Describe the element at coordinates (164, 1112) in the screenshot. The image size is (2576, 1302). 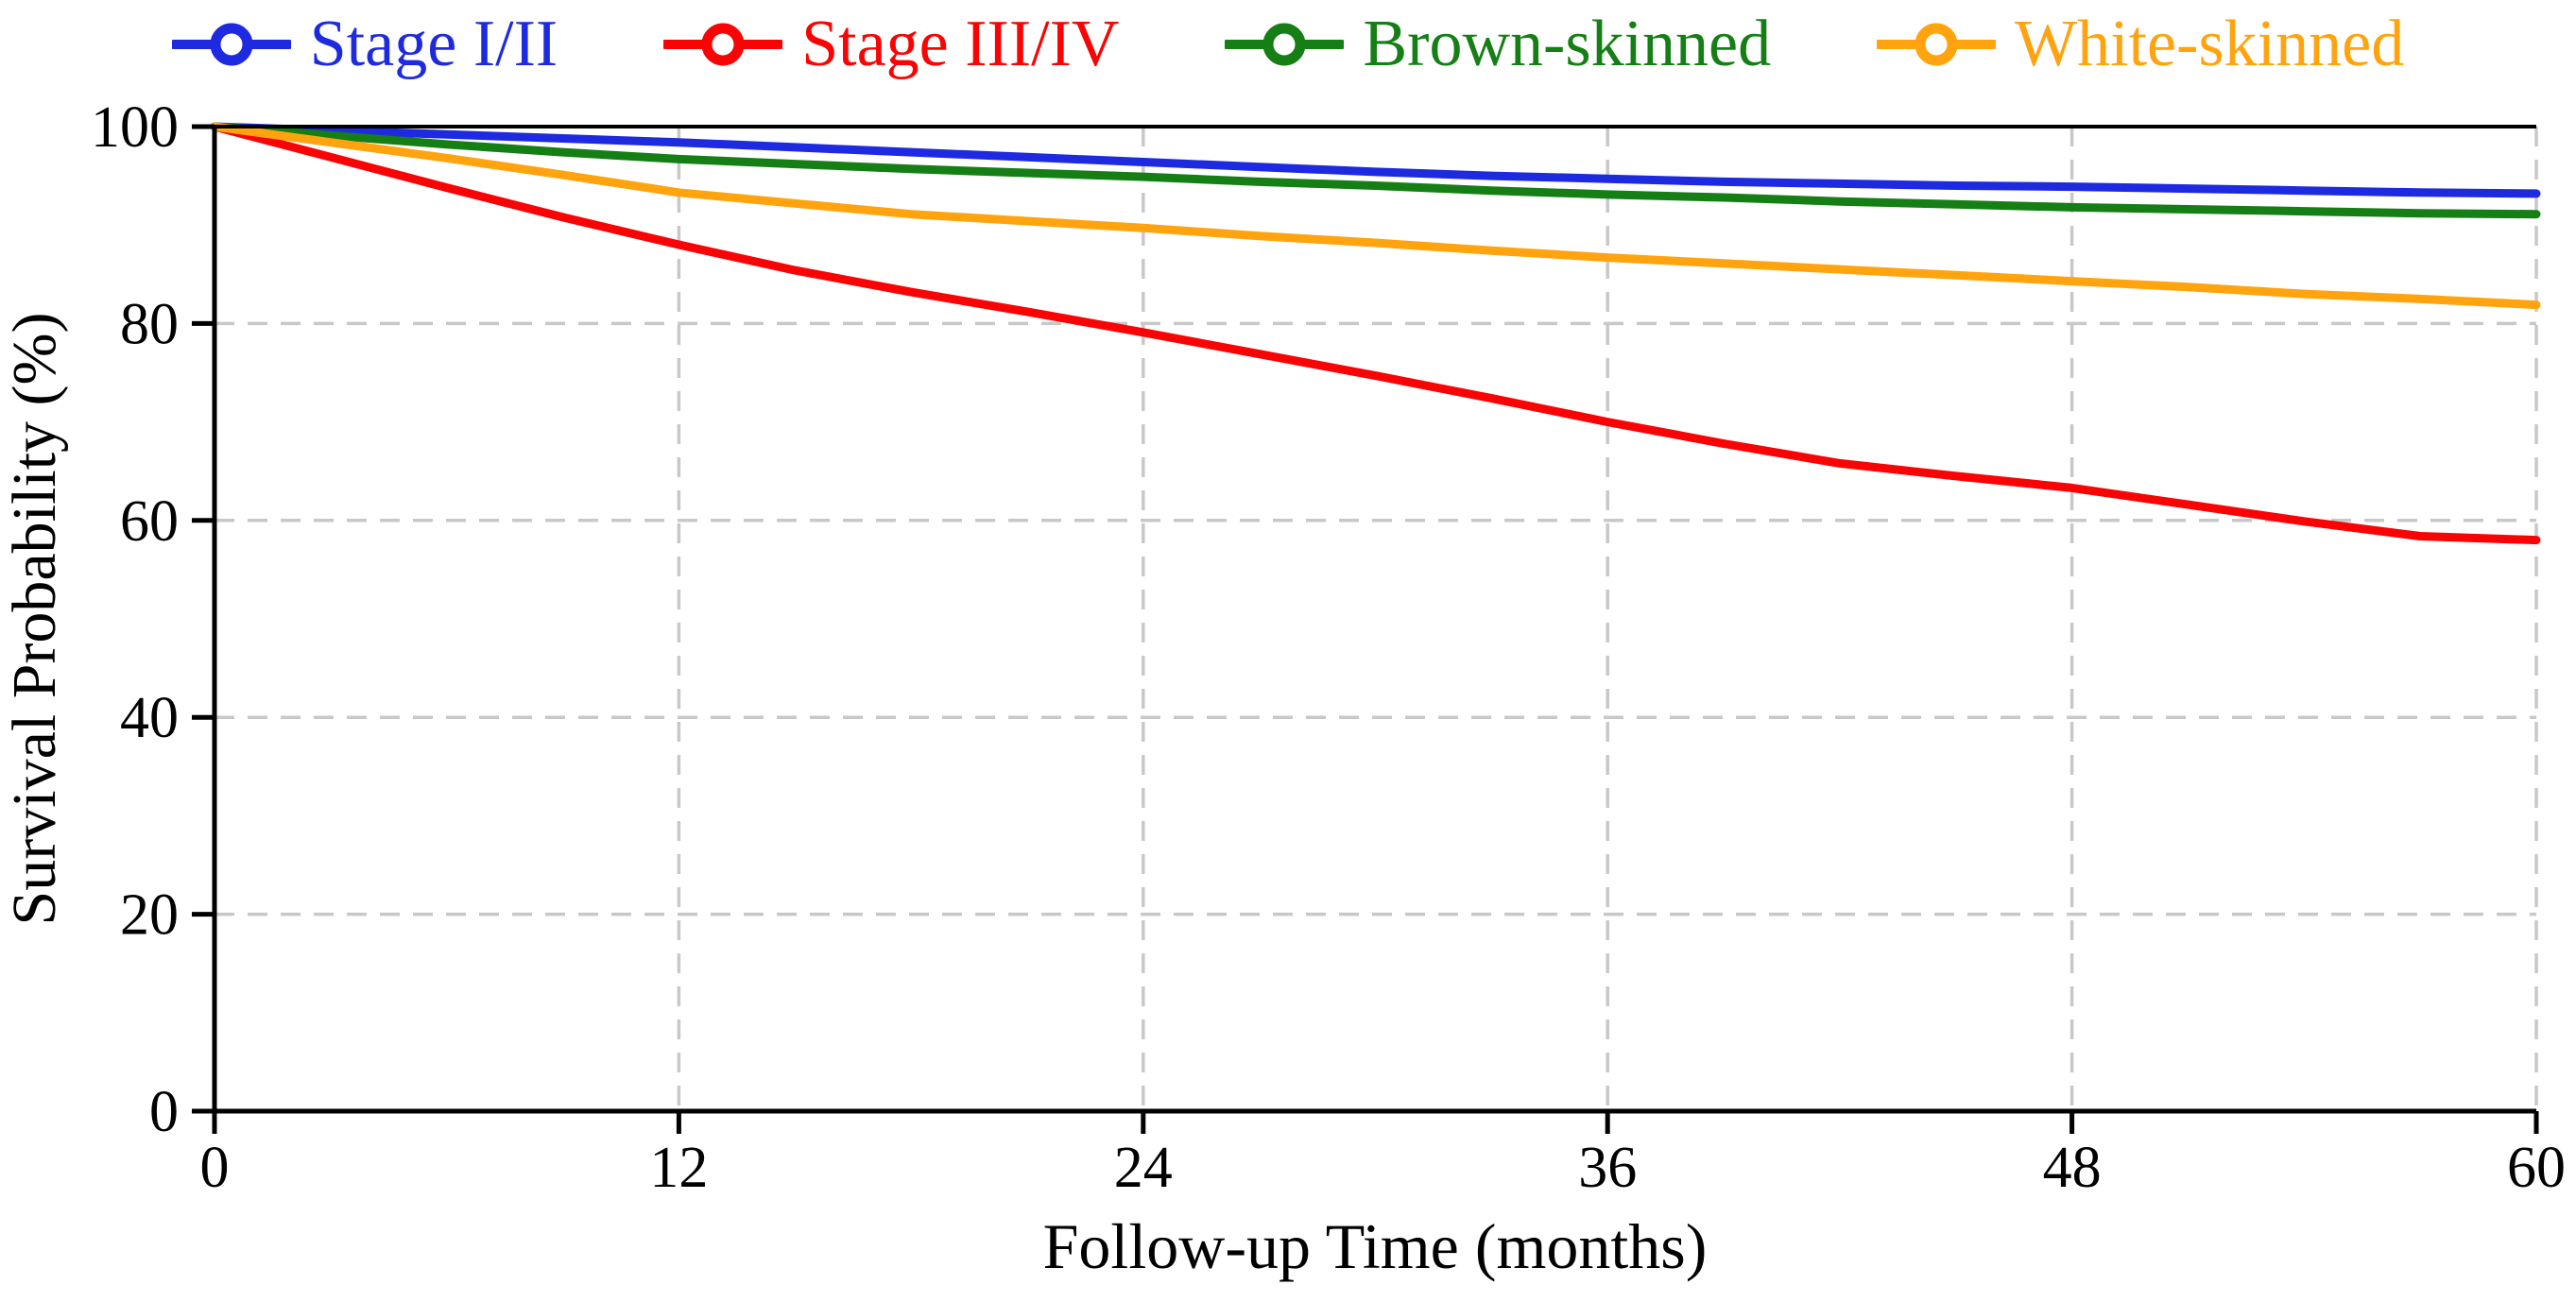
I see `y-tick-label: 0` at that location.